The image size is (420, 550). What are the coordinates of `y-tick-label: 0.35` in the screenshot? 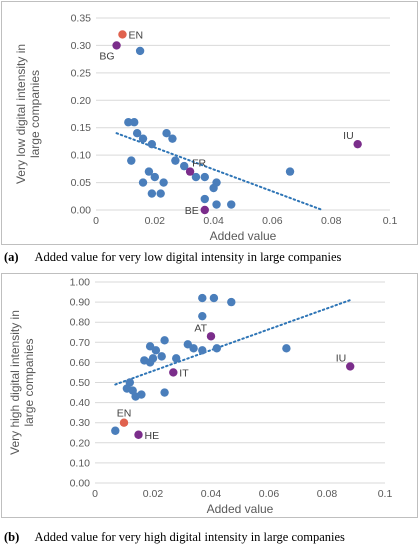 It's located at (81, 19).